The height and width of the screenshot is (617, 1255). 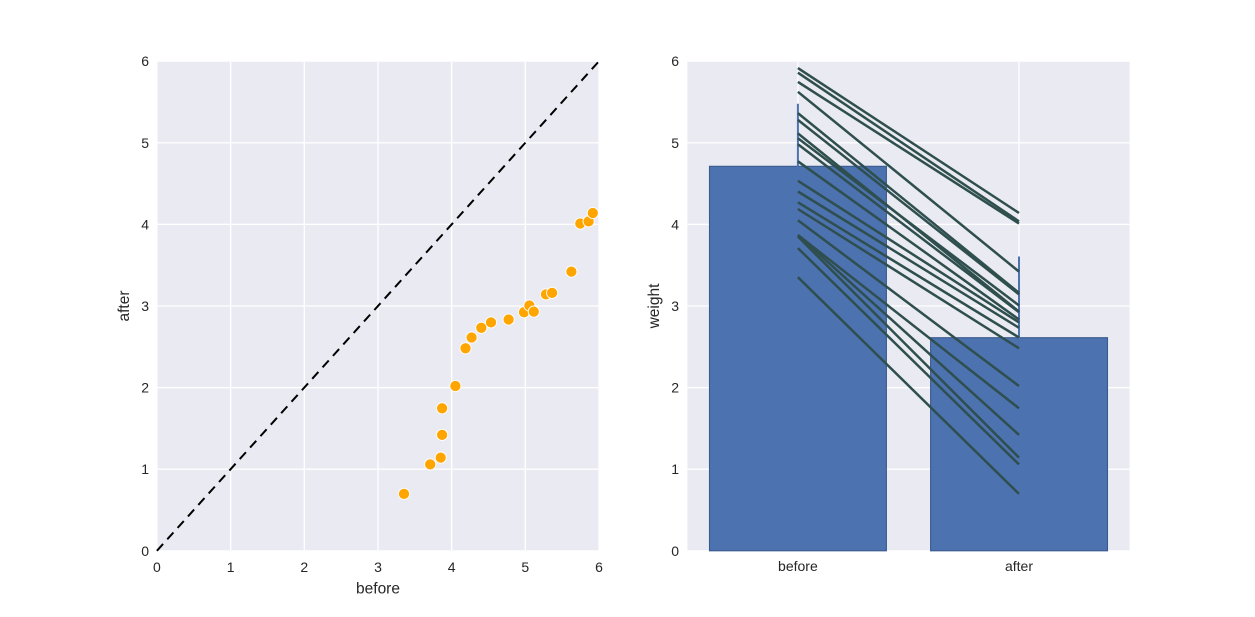 I want to click on svg-text: weight, so click(x=654, y=306).